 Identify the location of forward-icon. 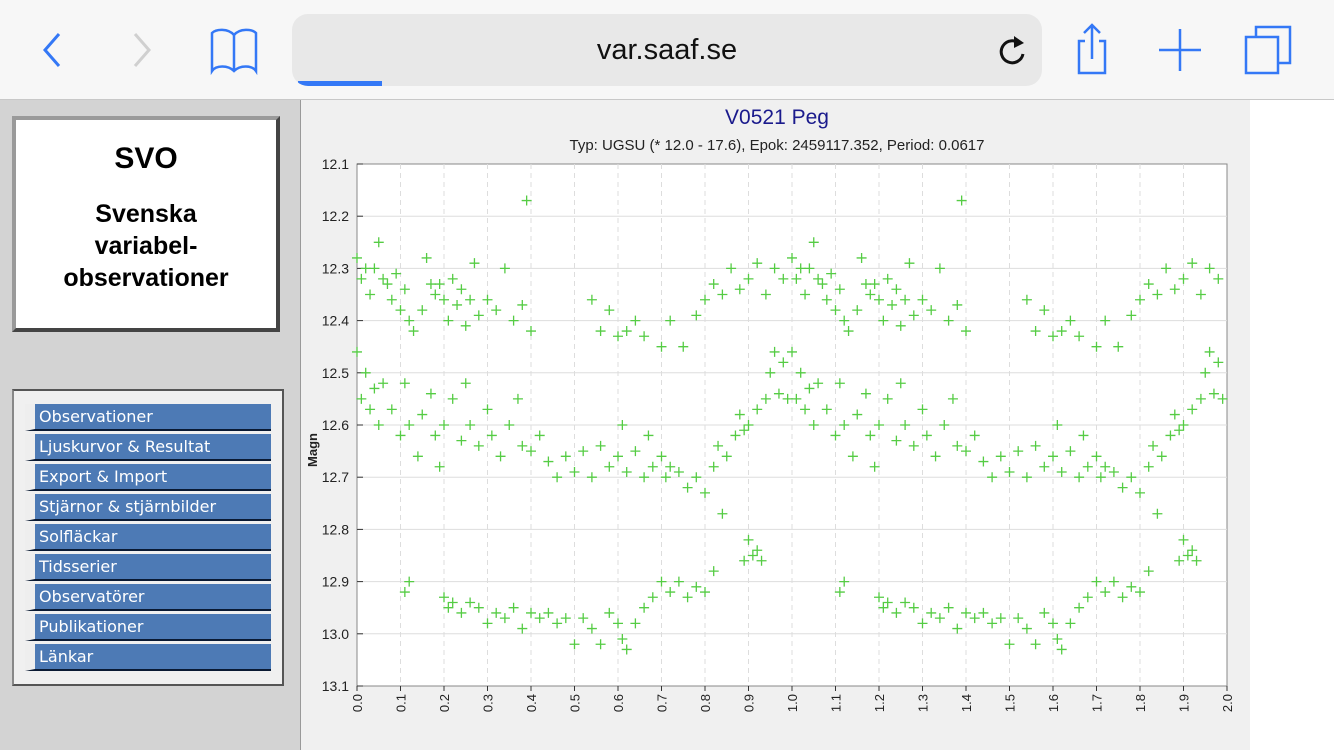
(142, 50).